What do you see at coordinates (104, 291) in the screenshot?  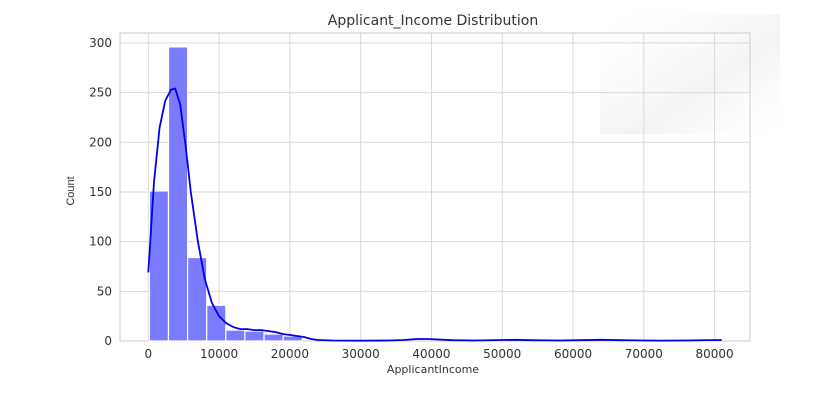 I see `y-tick-label-1: 50` at bounding box center [104, 291].